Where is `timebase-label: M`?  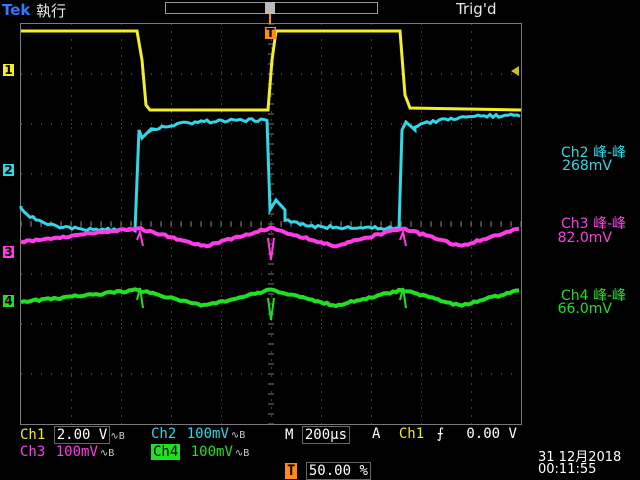 timebase-label: M is located at coordinates (289, 435).